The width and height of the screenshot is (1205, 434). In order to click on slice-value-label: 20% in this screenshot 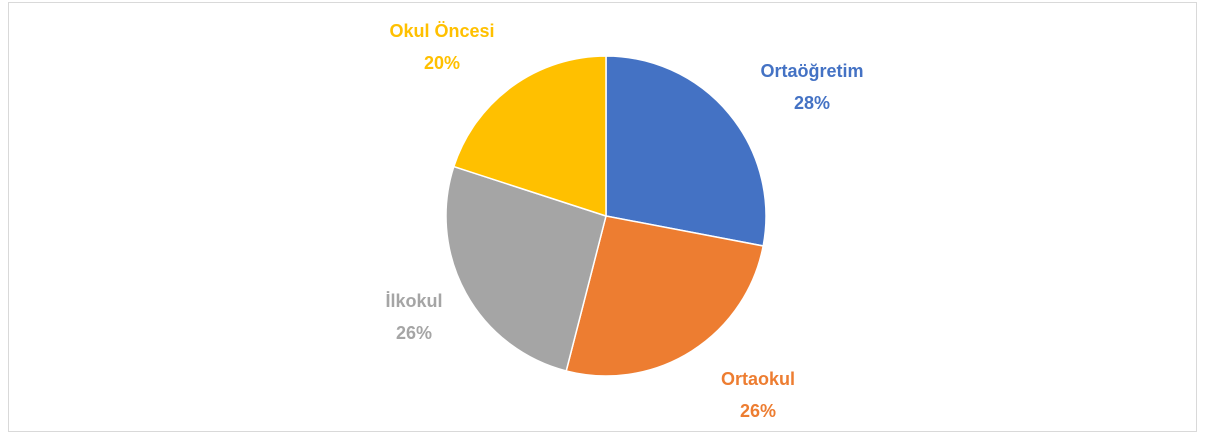, I will do `click(442, 63)`.